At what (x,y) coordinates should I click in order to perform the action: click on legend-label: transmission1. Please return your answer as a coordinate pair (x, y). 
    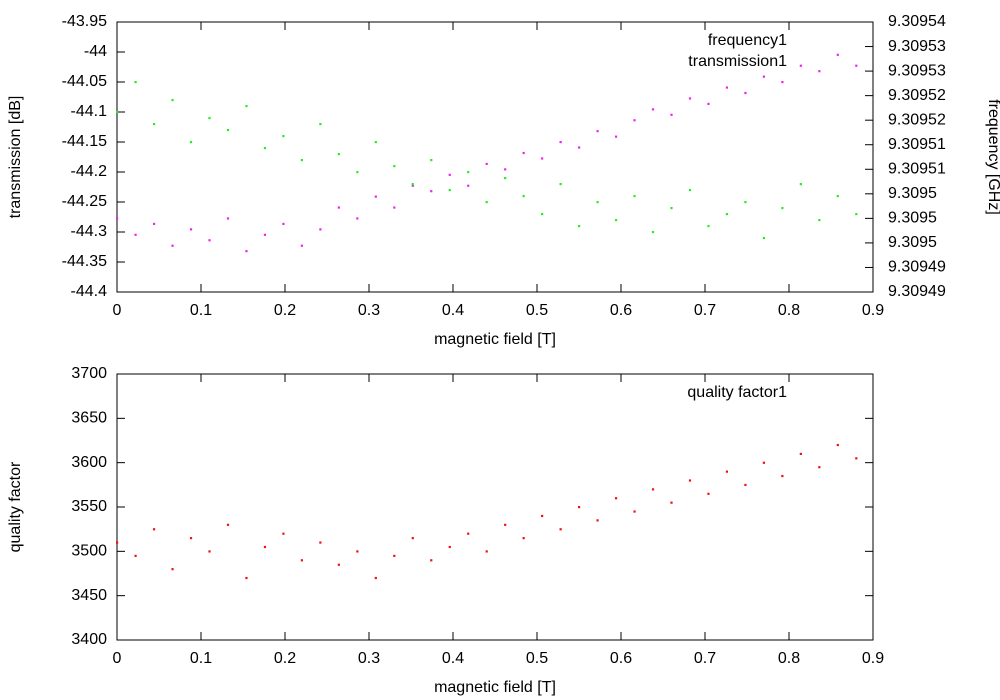
    Looking at the image, I should click on (737, 61).